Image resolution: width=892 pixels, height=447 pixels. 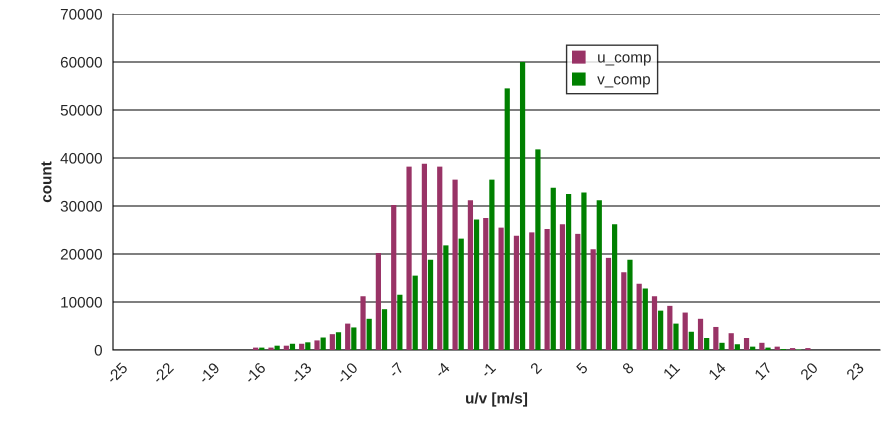 I want to click on x-tick-label: -1, so click(x=488, y=370).